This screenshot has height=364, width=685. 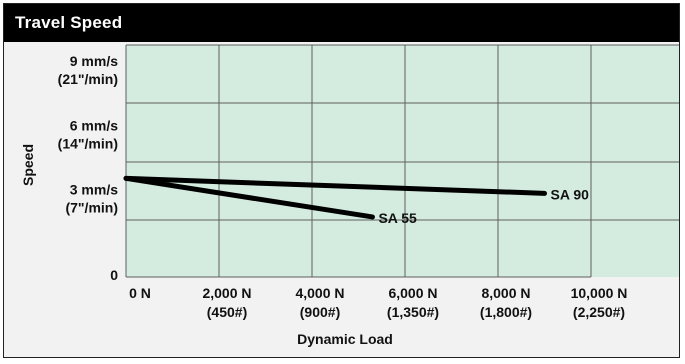 I want to click on x-tick-label: 0 N, so click(x=140, y=293).